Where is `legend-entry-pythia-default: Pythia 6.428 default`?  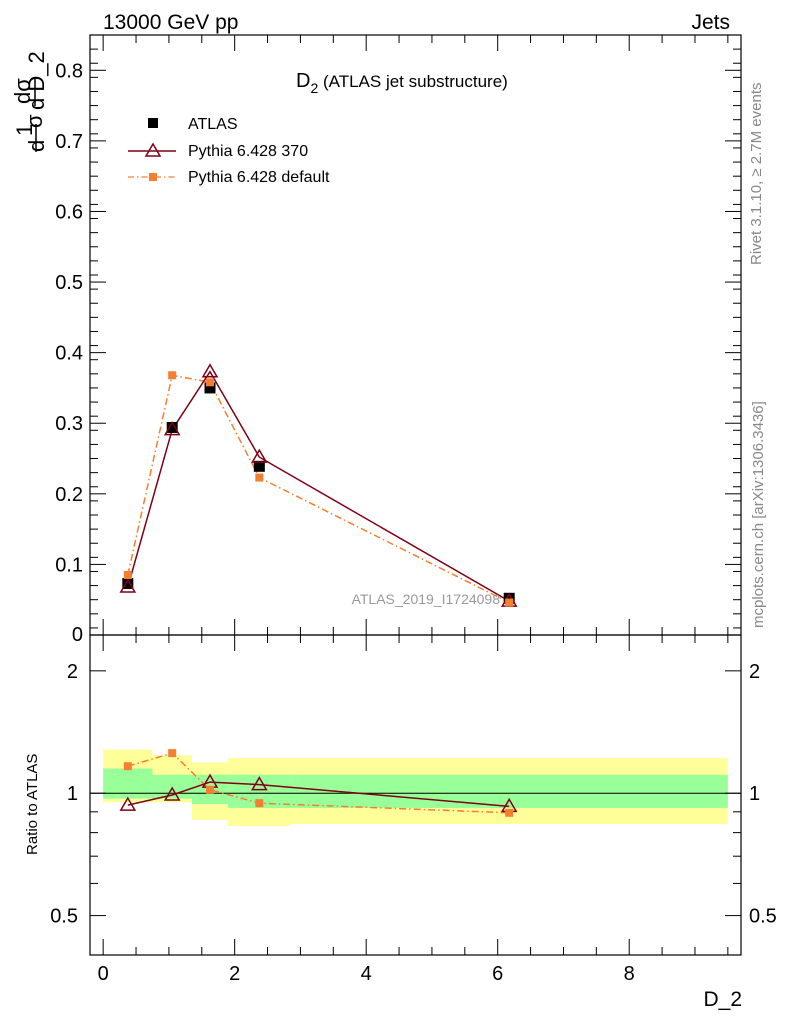 legend-entry-pythia-default: Pythia 6.428 default is located at coordinates (229, 177).